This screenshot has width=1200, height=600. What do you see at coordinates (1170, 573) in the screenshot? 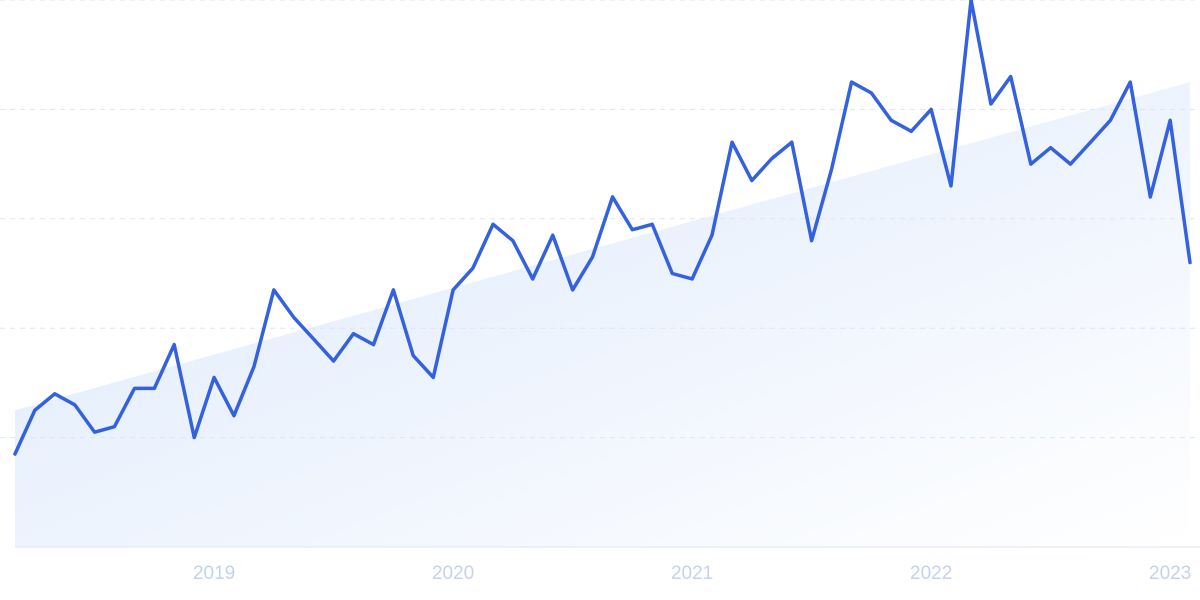
I see `x-tick-label: 2023` at bounding box center [1170, 573].